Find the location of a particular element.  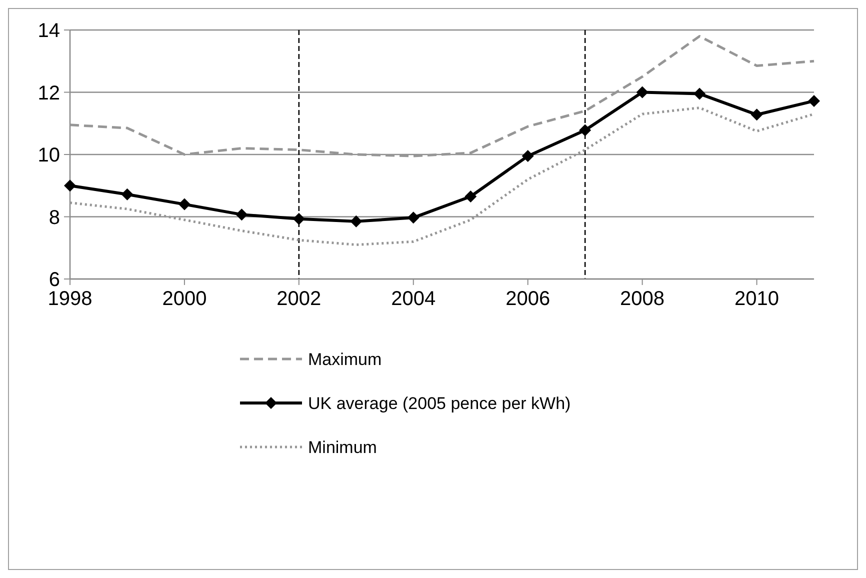

y-tick-label: 12 is located at coordinates (49, 93).